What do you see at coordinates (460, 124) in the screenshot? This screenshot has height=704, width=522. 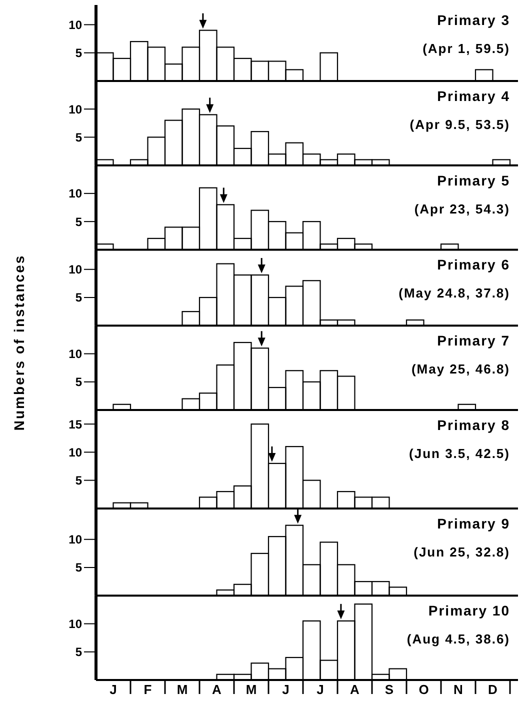 I see `text: (Apr 9.5, 53.5)` at bounding box center [460, 124].